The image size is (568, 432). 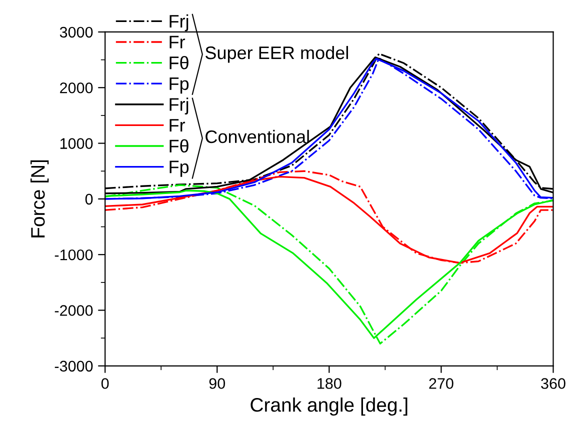 What do you see at coordinates (257, 137) in the screenshot?
I see `annotation: Conventional` at bounding box center [257, 137].